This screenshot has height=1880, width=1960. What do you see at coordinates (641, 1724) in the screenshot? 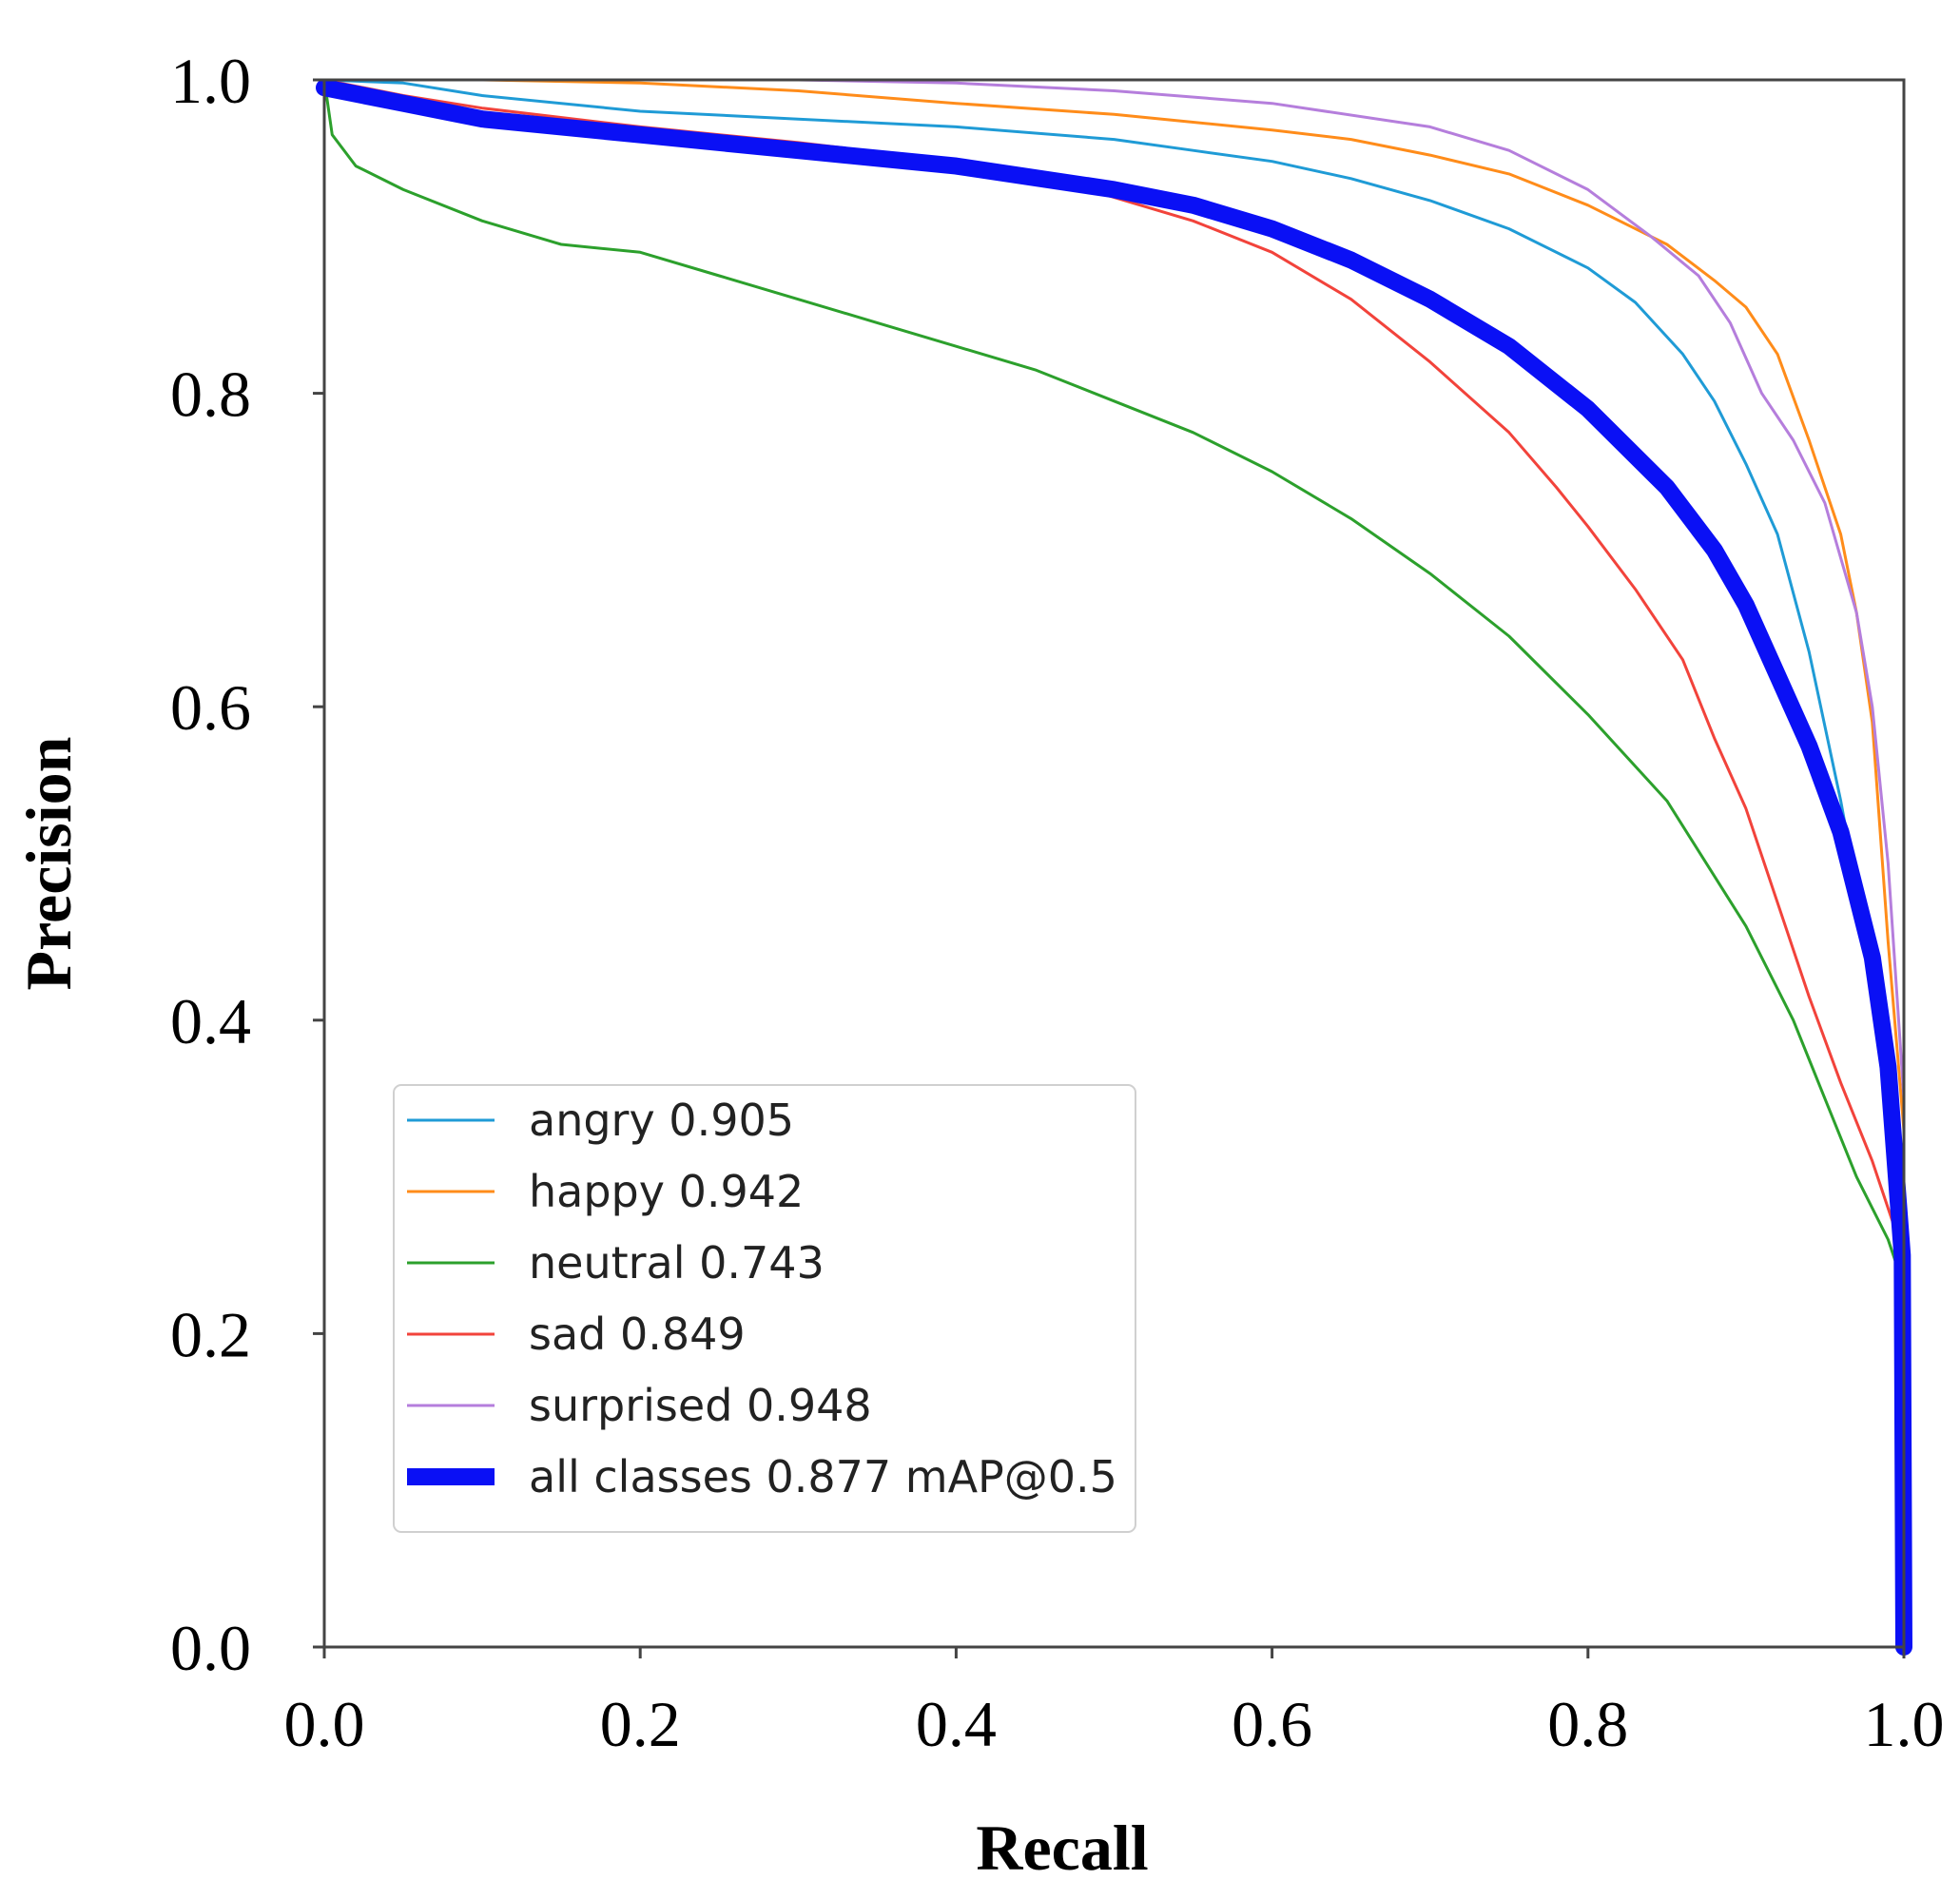
I see `x-tick-label: 0.2` at bounding box center [641, 1724].